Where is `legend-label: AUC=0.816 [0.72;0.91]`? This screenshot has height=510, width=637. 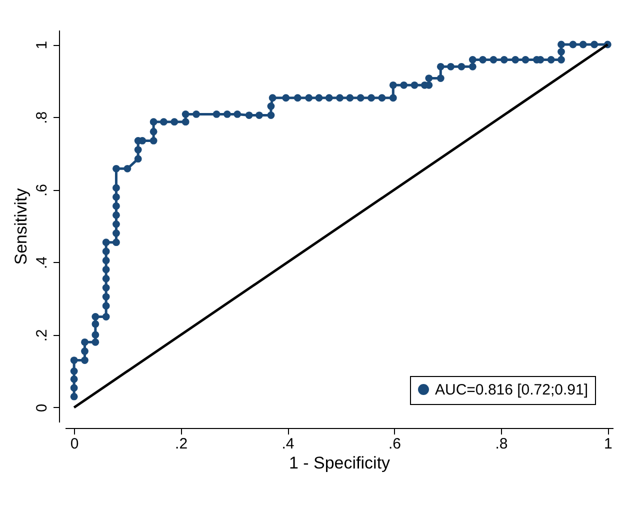 legend-label: AUC=0.816 [0.72;0.91] is located at coordinates (511, 390).